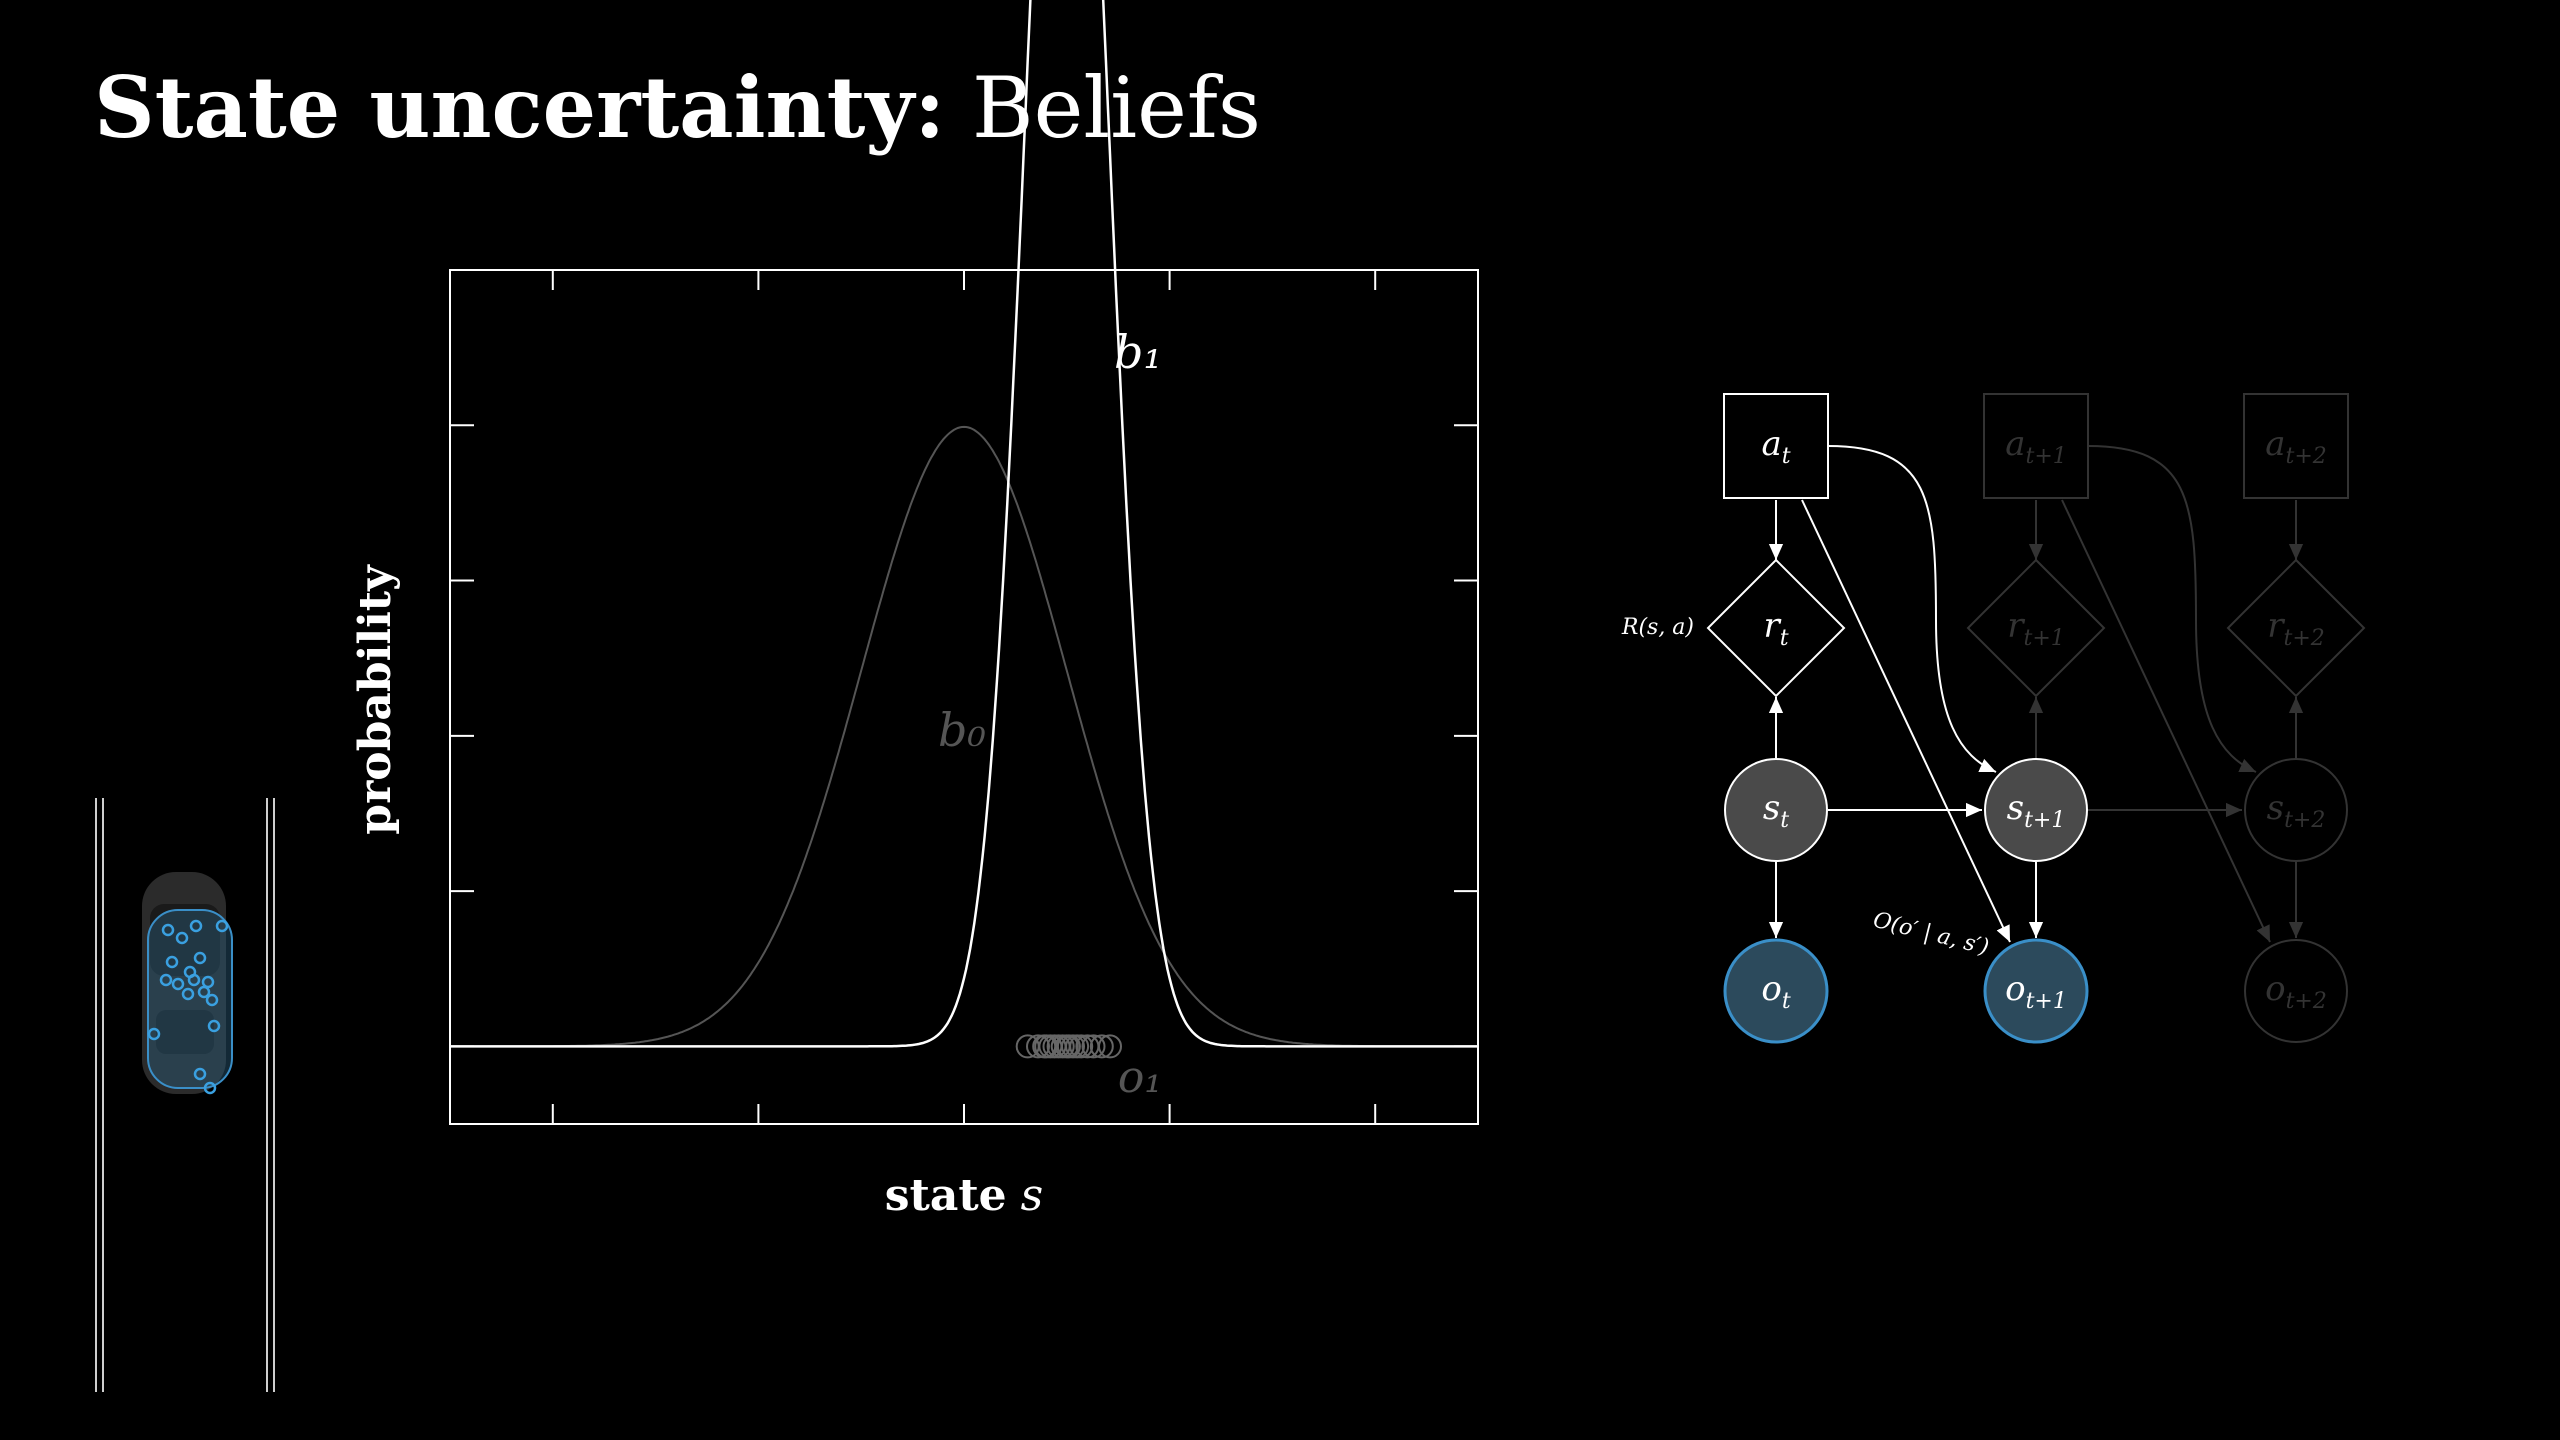 This screenshot has height=1440, width=2560. I want to click on node-o_t1: ot+1, so click(2036, 991).